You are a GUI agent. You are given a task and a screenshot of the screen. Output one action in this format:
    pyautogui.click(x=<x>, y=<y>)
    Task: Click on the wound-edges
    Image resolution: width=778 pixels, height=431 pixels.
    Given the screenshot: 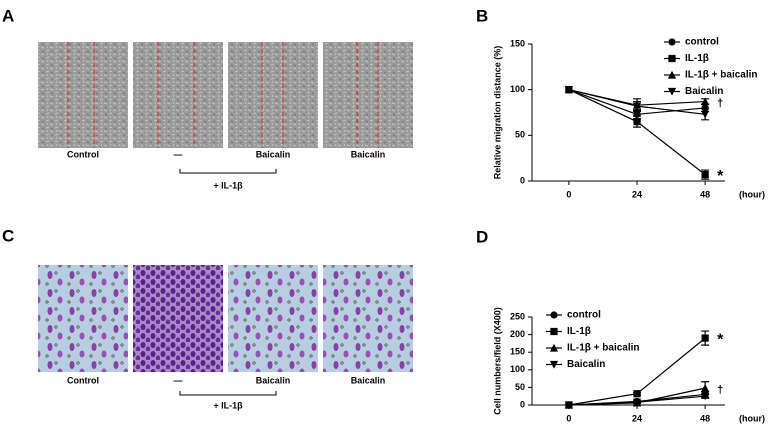 What is the action you would take?
    pyautogui.click(x=223, y=95)
    